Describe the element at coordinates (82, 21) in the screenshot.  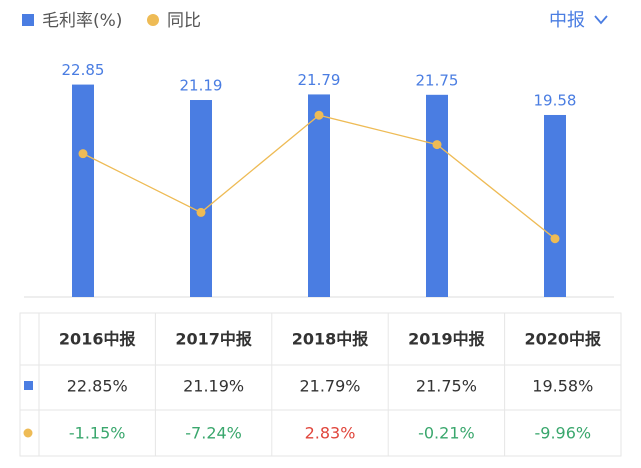
I see `legend-label: 毛利率(%)` at that location.